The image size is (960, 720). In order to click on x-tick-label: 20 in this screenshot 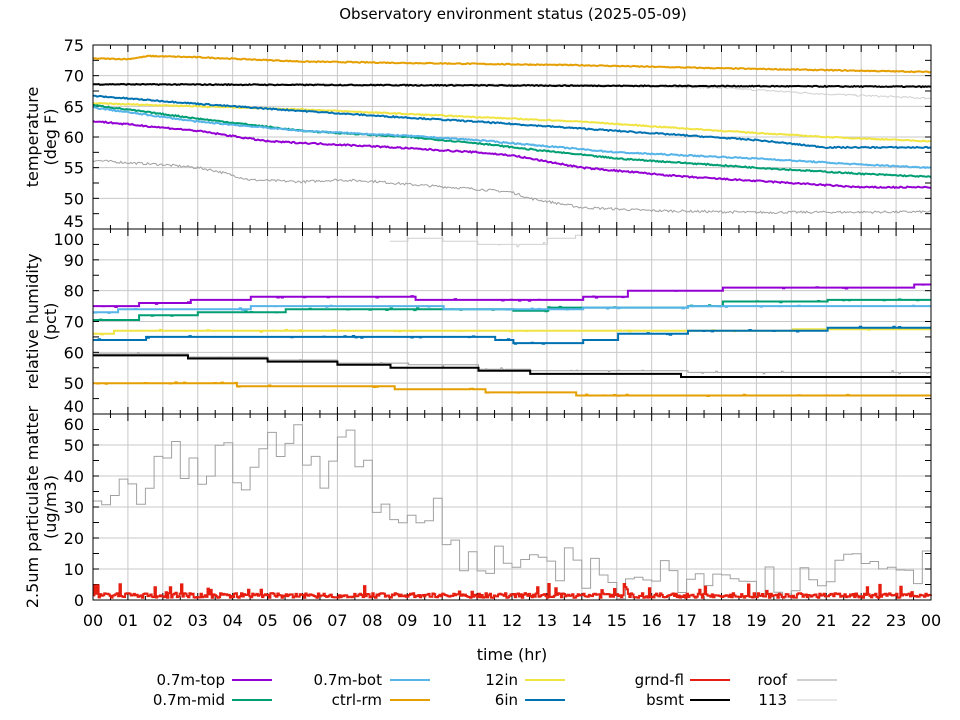, I will do `click(791, 620)`.